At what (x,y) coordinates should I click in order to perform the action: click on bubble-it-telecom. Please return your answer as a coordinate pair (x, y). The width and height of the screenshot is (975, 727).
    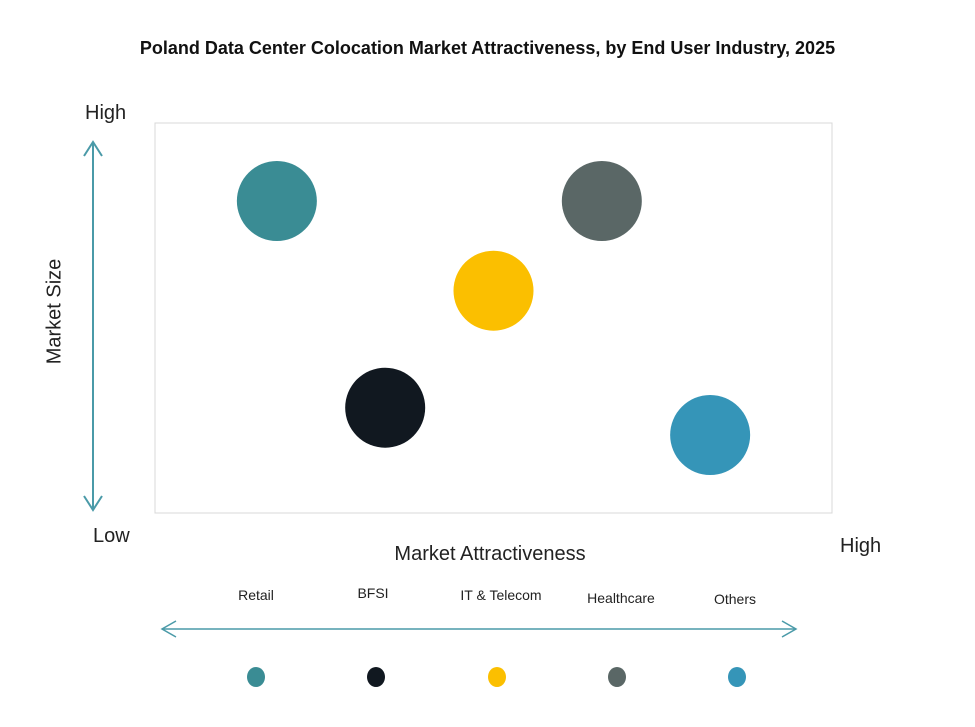
    Looking at the image, I should click on (493, 290).